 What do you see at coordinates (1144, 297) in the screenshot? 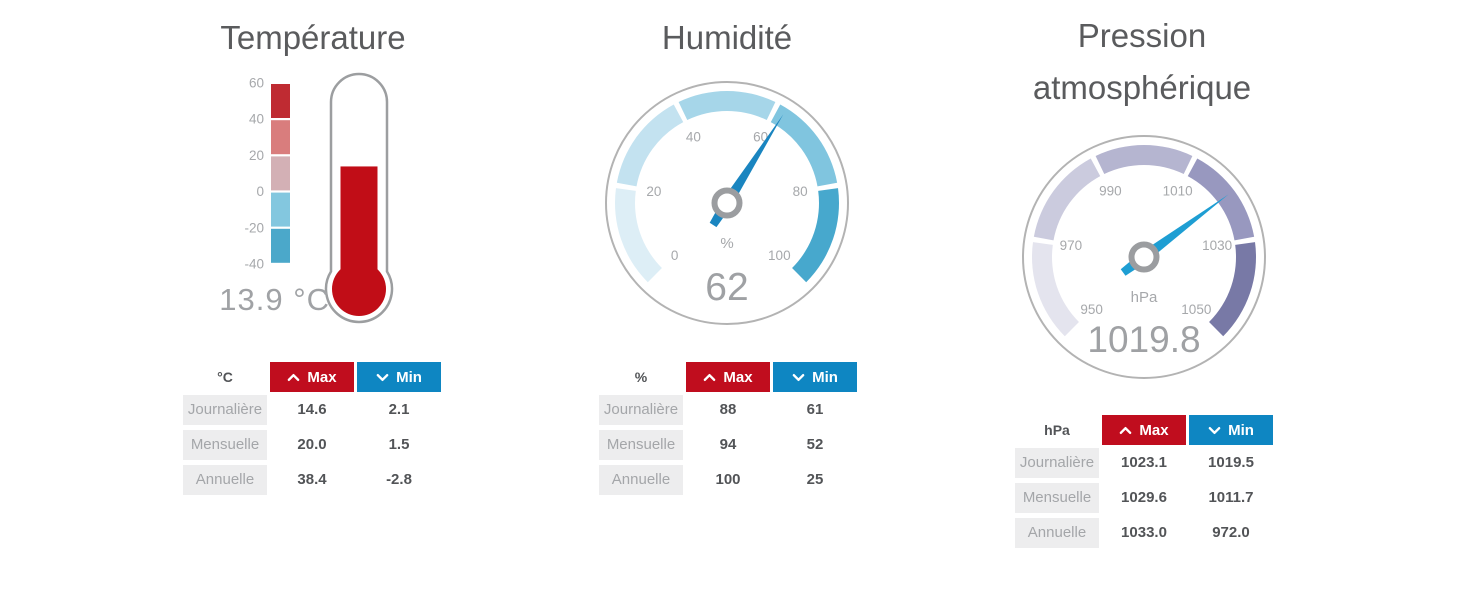
I see `svg-text: hPa` at bounding box center [1144, 297].